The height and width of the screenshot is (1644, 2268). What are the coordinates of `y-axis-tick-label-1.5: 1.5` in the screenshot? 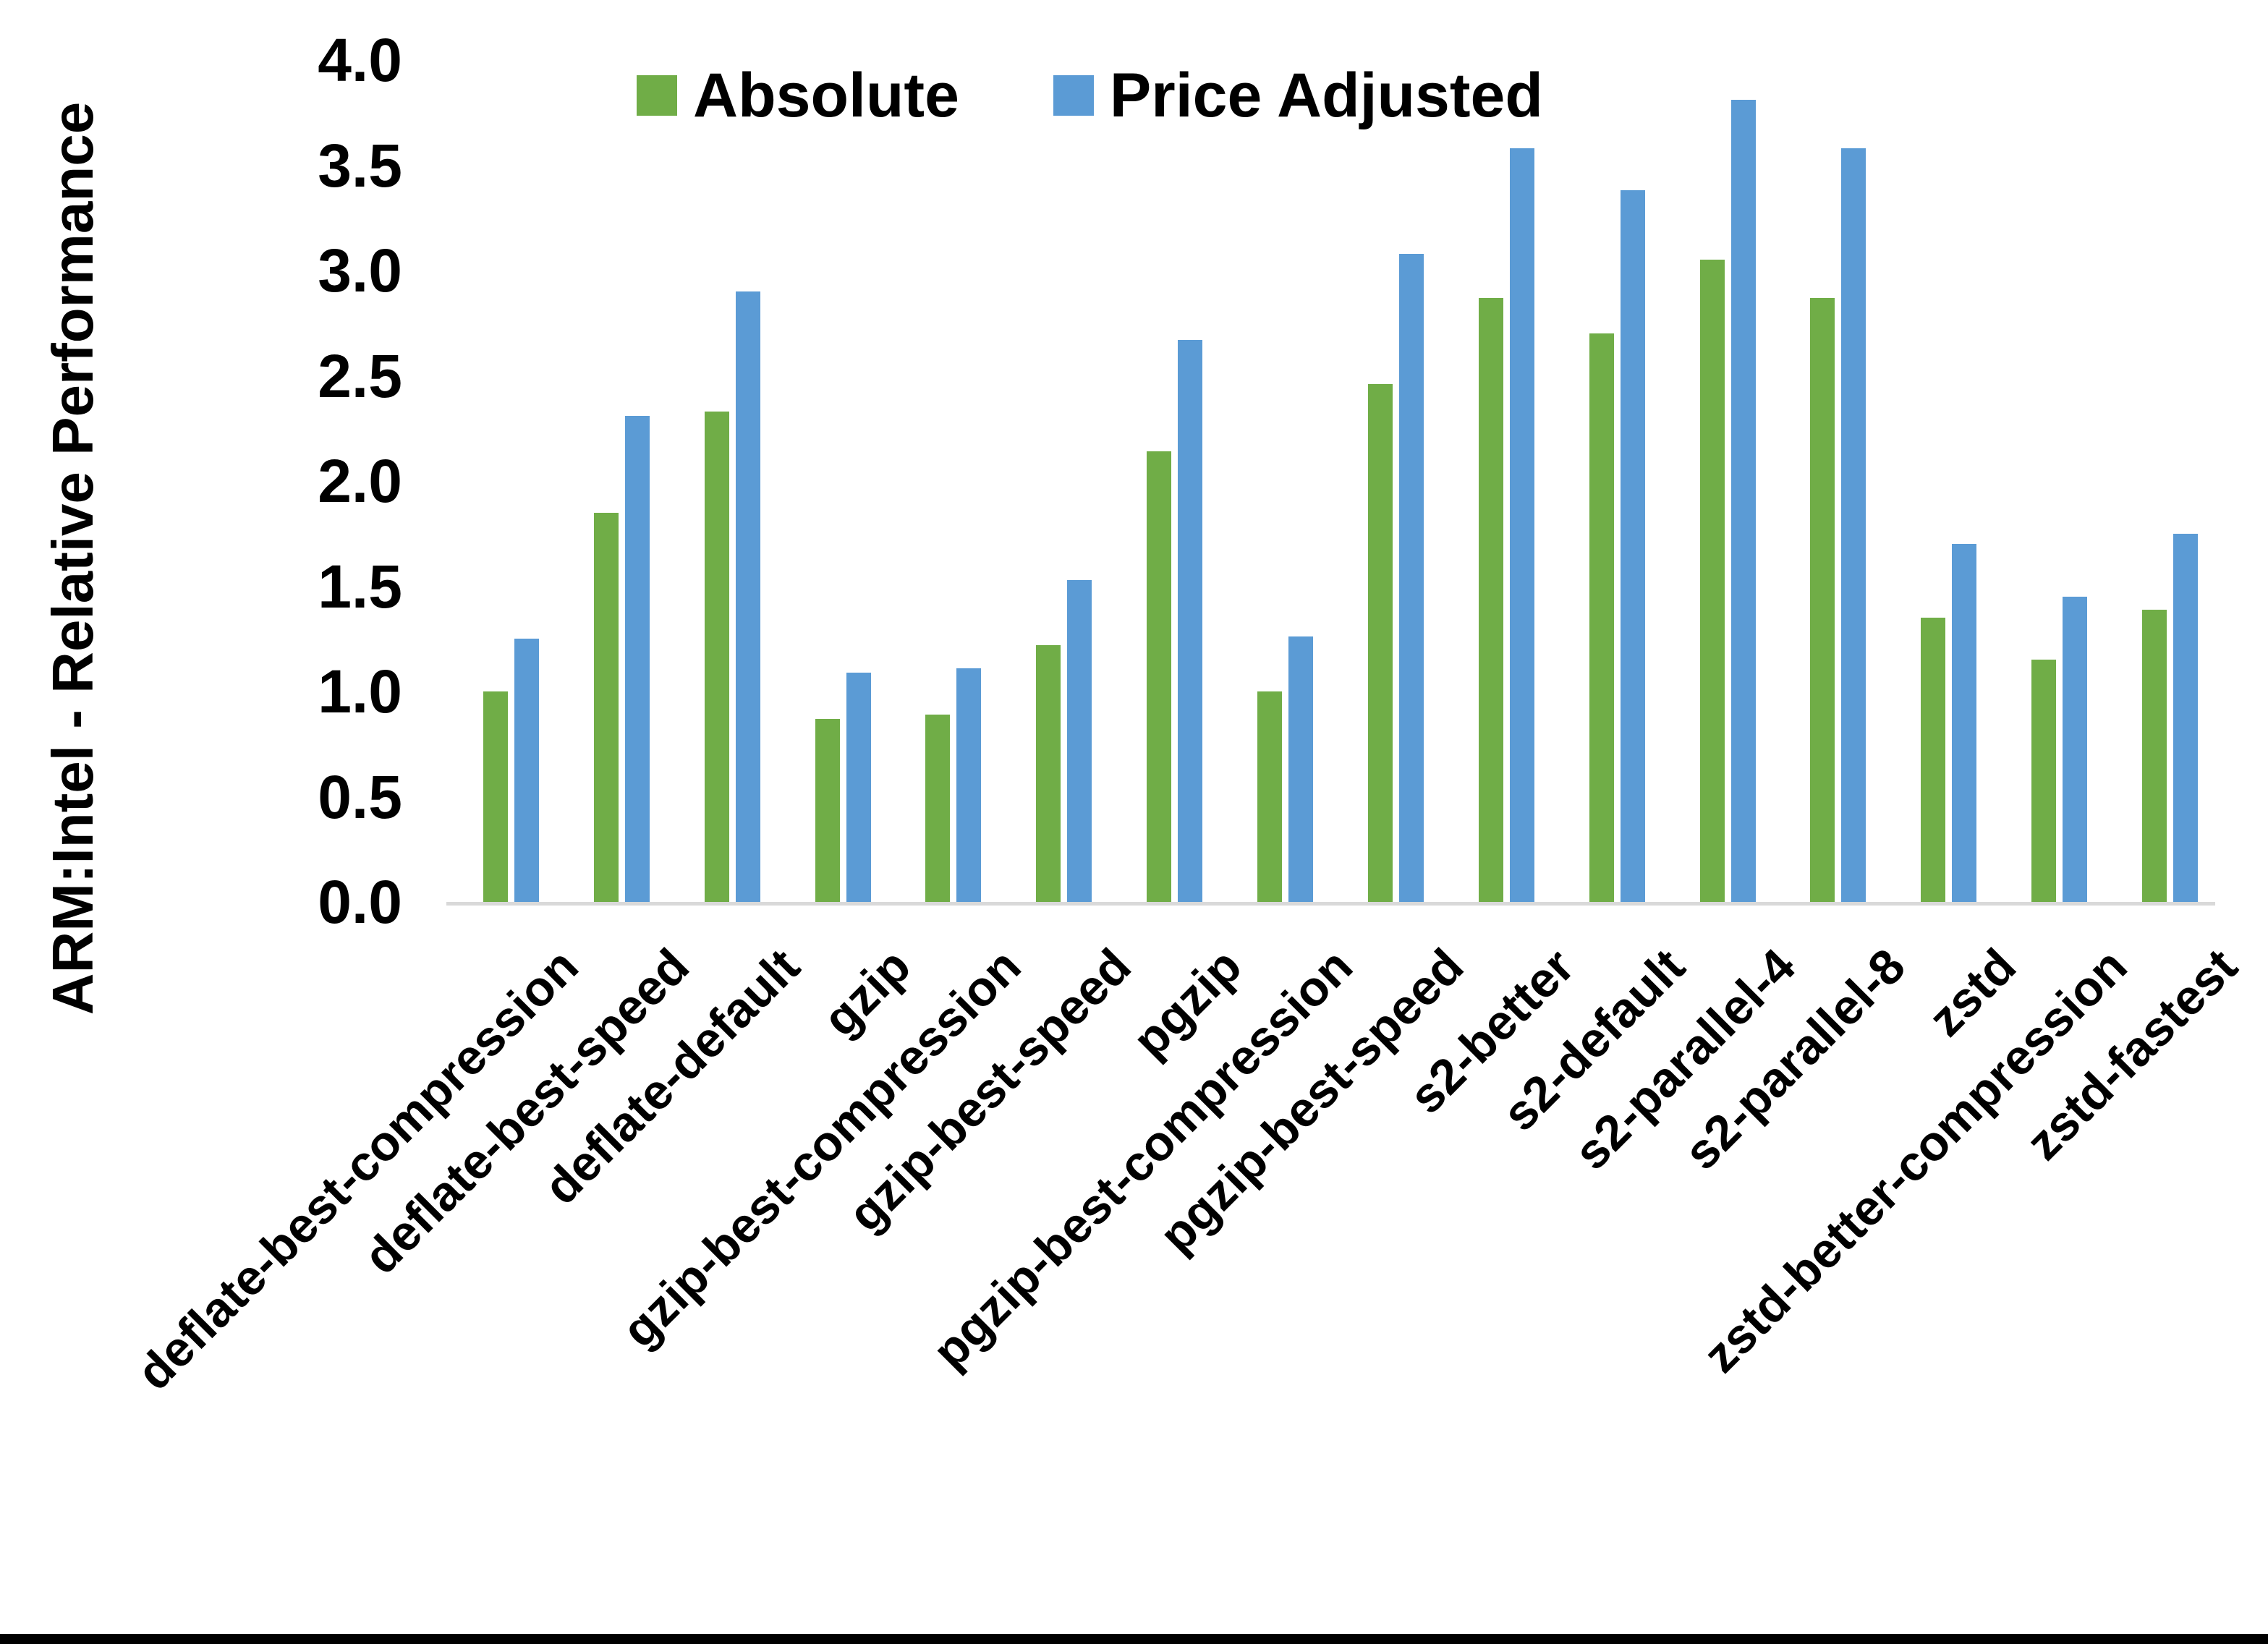 It's located at (360, 586).